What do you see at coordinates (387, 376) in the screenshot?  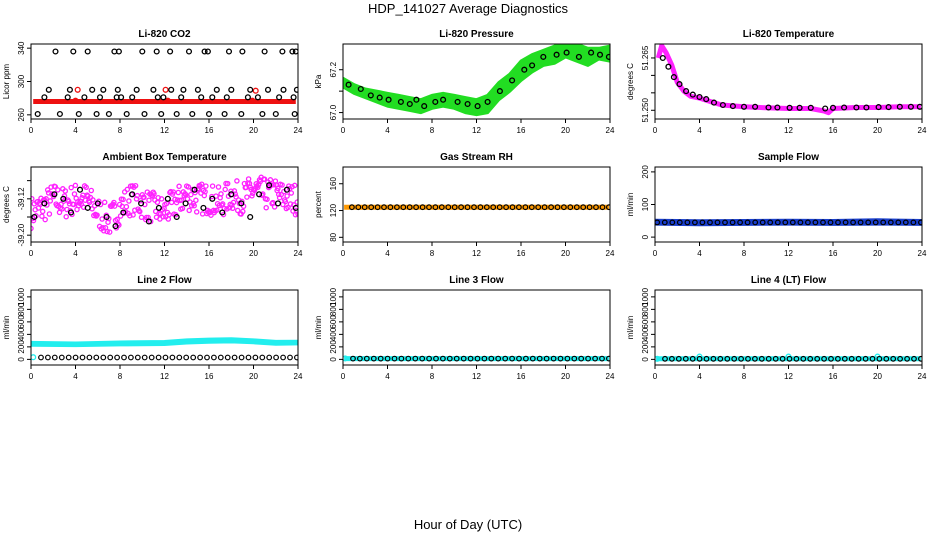 I see `x-tick-label: 4` at bounding box center [387, 376].